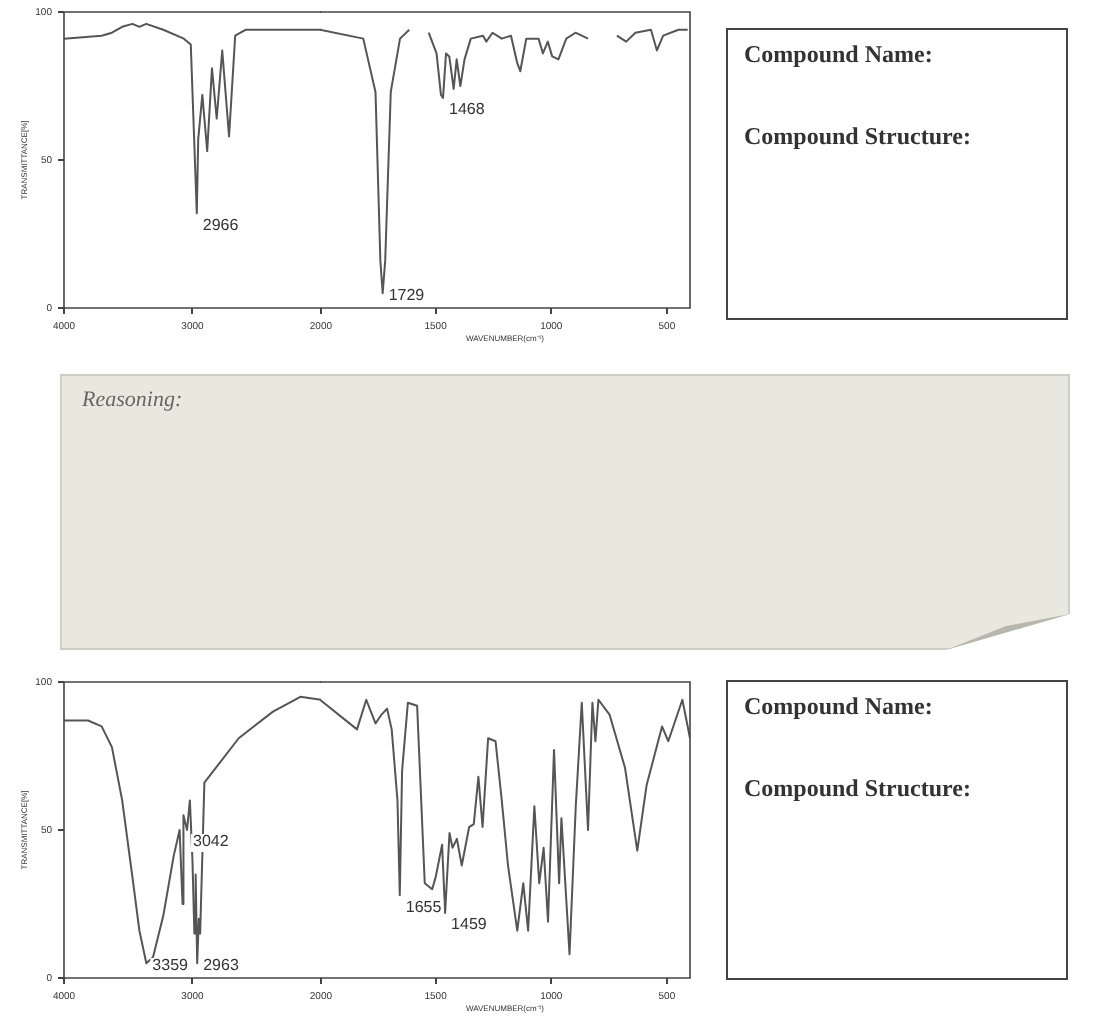  What do you see at coordinates (211, 841) in the screenshot?
I see `annotation: 3042` at bounding box center [211, 841].